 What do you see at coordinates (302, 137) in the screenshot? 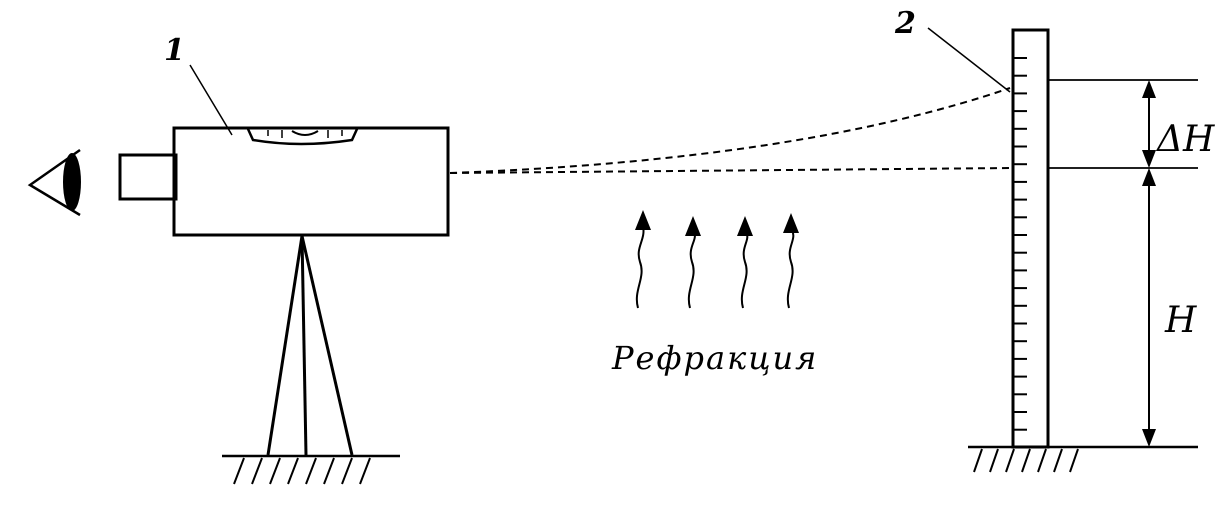
I see `bubble-vial` at bounding box center [302, 137].